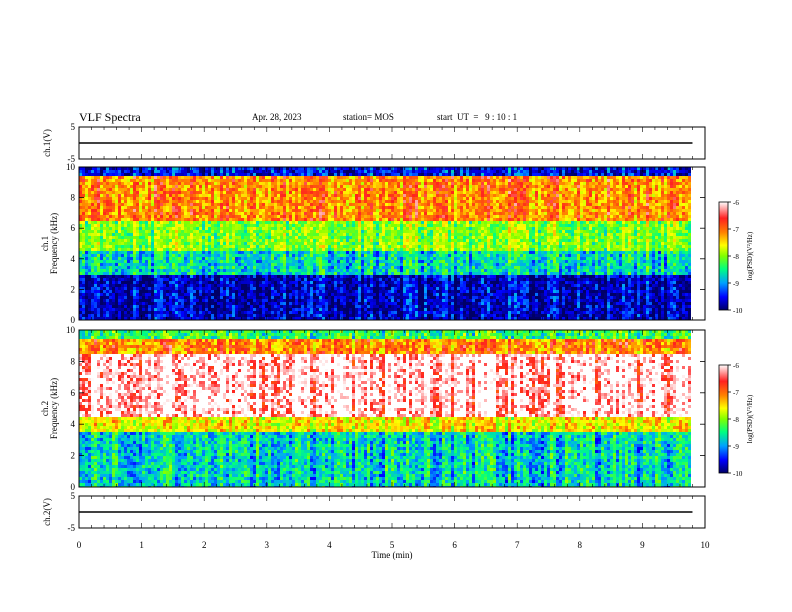 The height and width of the screenshot is (612, 792). What do you see at coordinates (267, 545) in the screenshot?
I see `x-tick-label: 3` at bounding box center [267, 545].